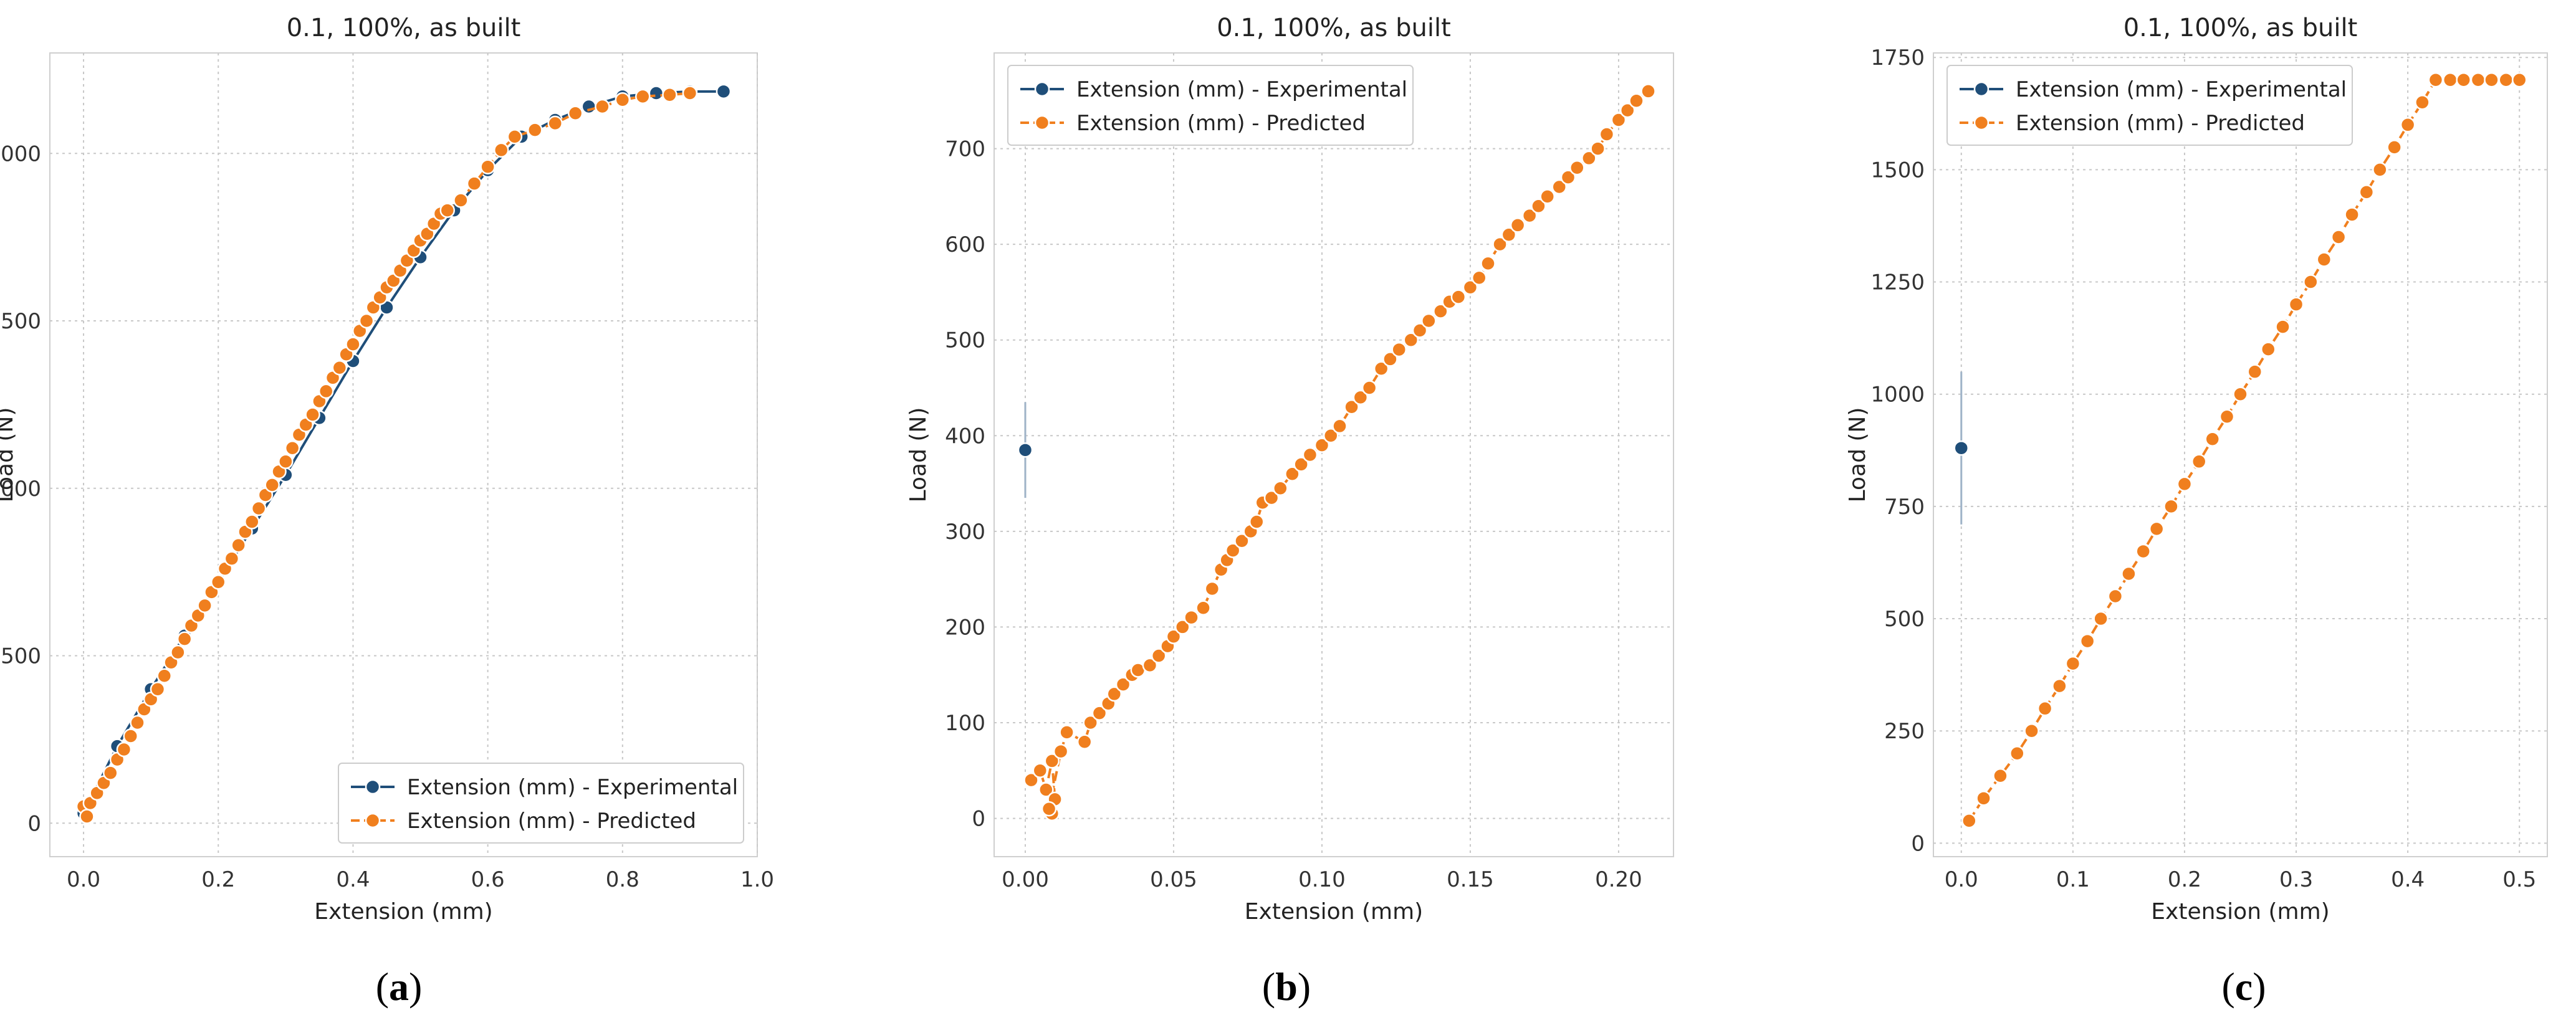 The width and height of the screenshot is (2576, 1023). I want to click on y-tick-label: 700, so click(965, 149).